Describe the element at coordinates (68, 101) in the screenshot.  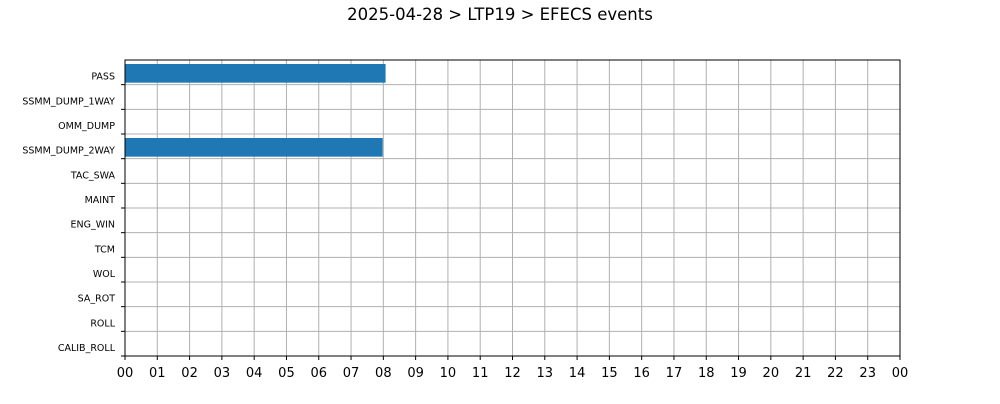
I see `y-tick-label: SSMM_DUMP_1WAY` at that location.